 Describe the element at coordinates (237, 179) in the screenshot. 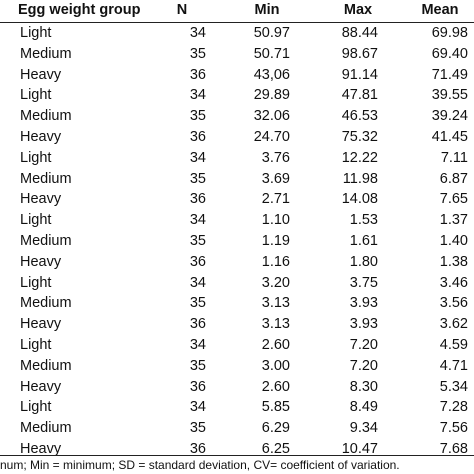

I see `table-row: Medium 35 3.69 11.98 6.87` at that location.